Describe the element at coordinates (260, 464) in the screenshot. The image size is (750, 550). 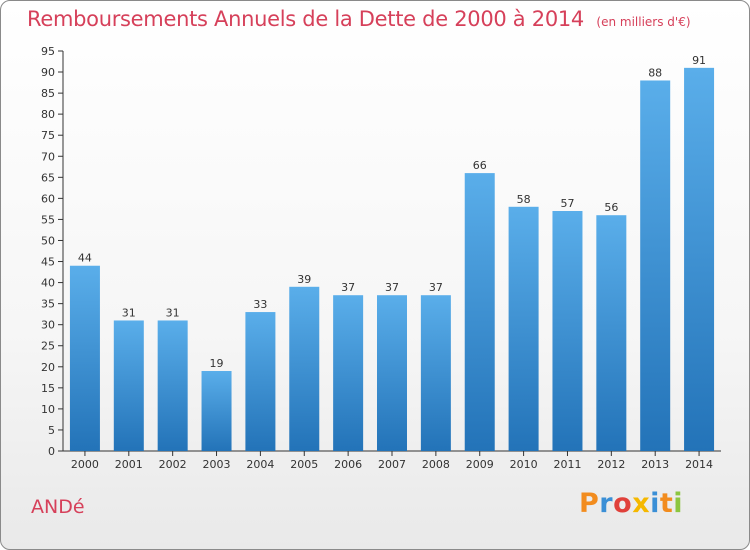
I see `x-tick-label: 2004` at that location.